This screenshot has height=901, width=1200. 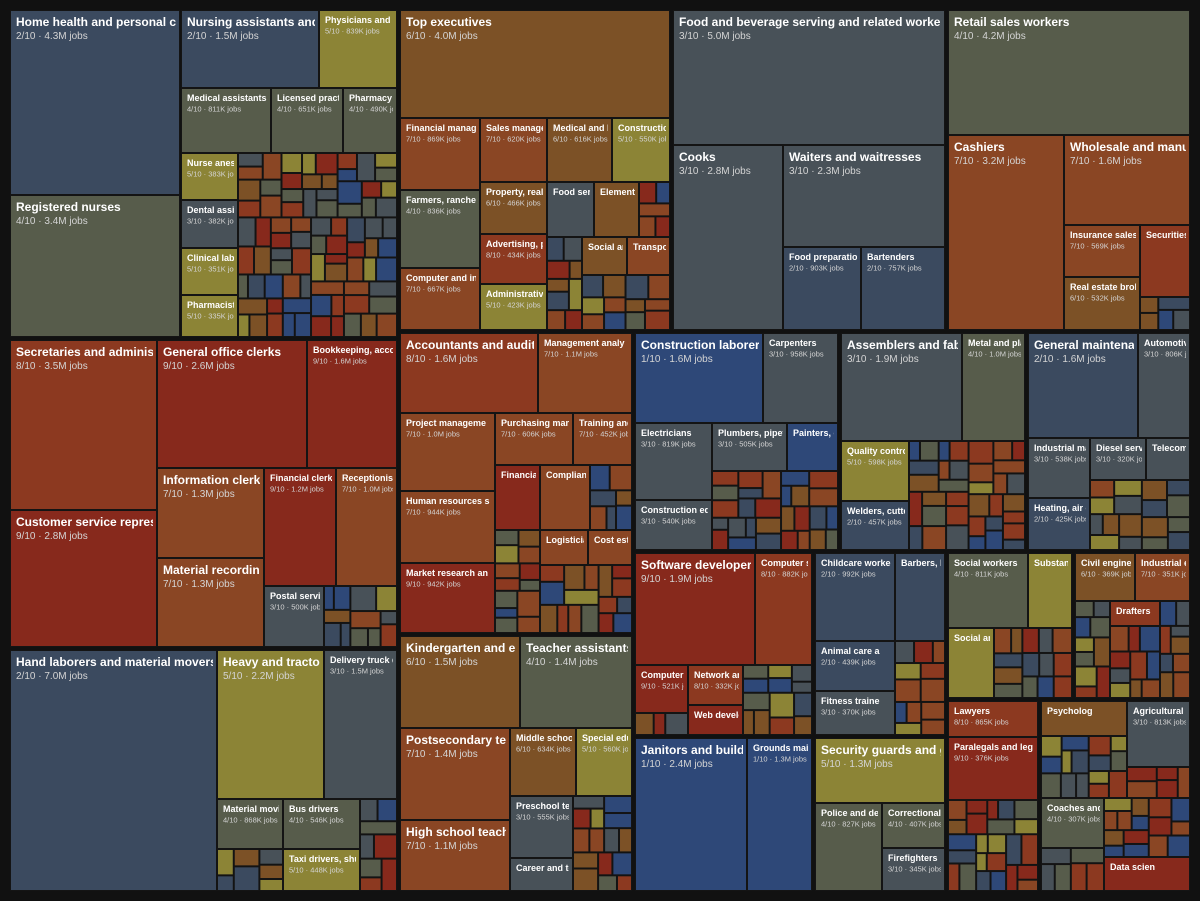 What do you see at coordinates (93, 352) in the screenshot?
I see `tile-name: Secretaries and administra` at bounding box center [93, 352].